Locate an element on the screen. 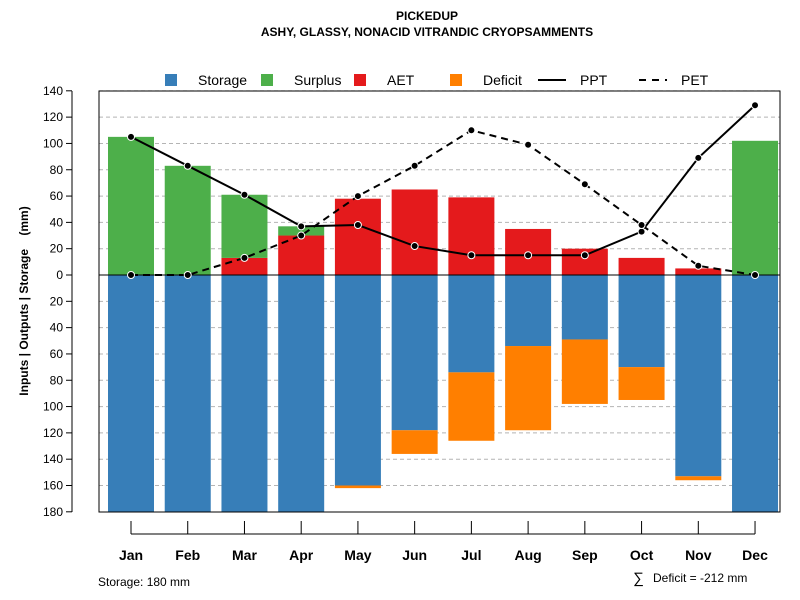  bar-deficit-sep is located at coordinates (584, 371).